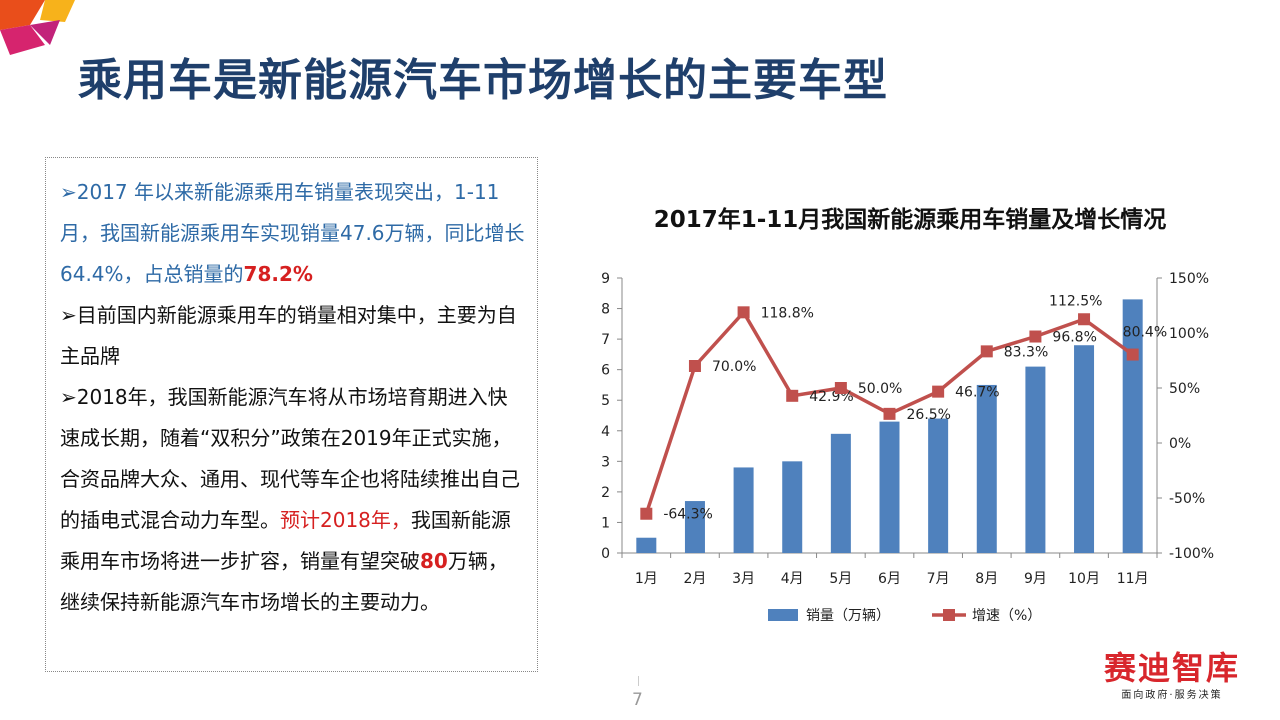  I want to click on y-tick-label: 5, so click(605, 401).